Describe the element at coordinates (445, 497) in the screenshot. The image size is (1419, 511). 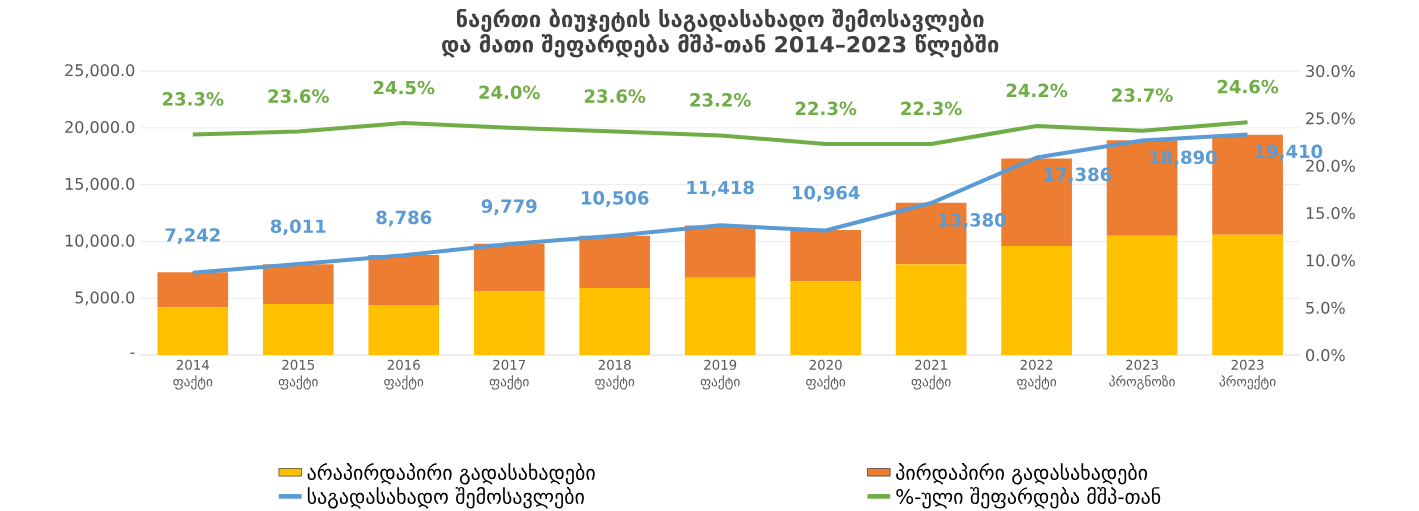
I see `legend-label: საგადასახადო შემოსავლები` at that location.